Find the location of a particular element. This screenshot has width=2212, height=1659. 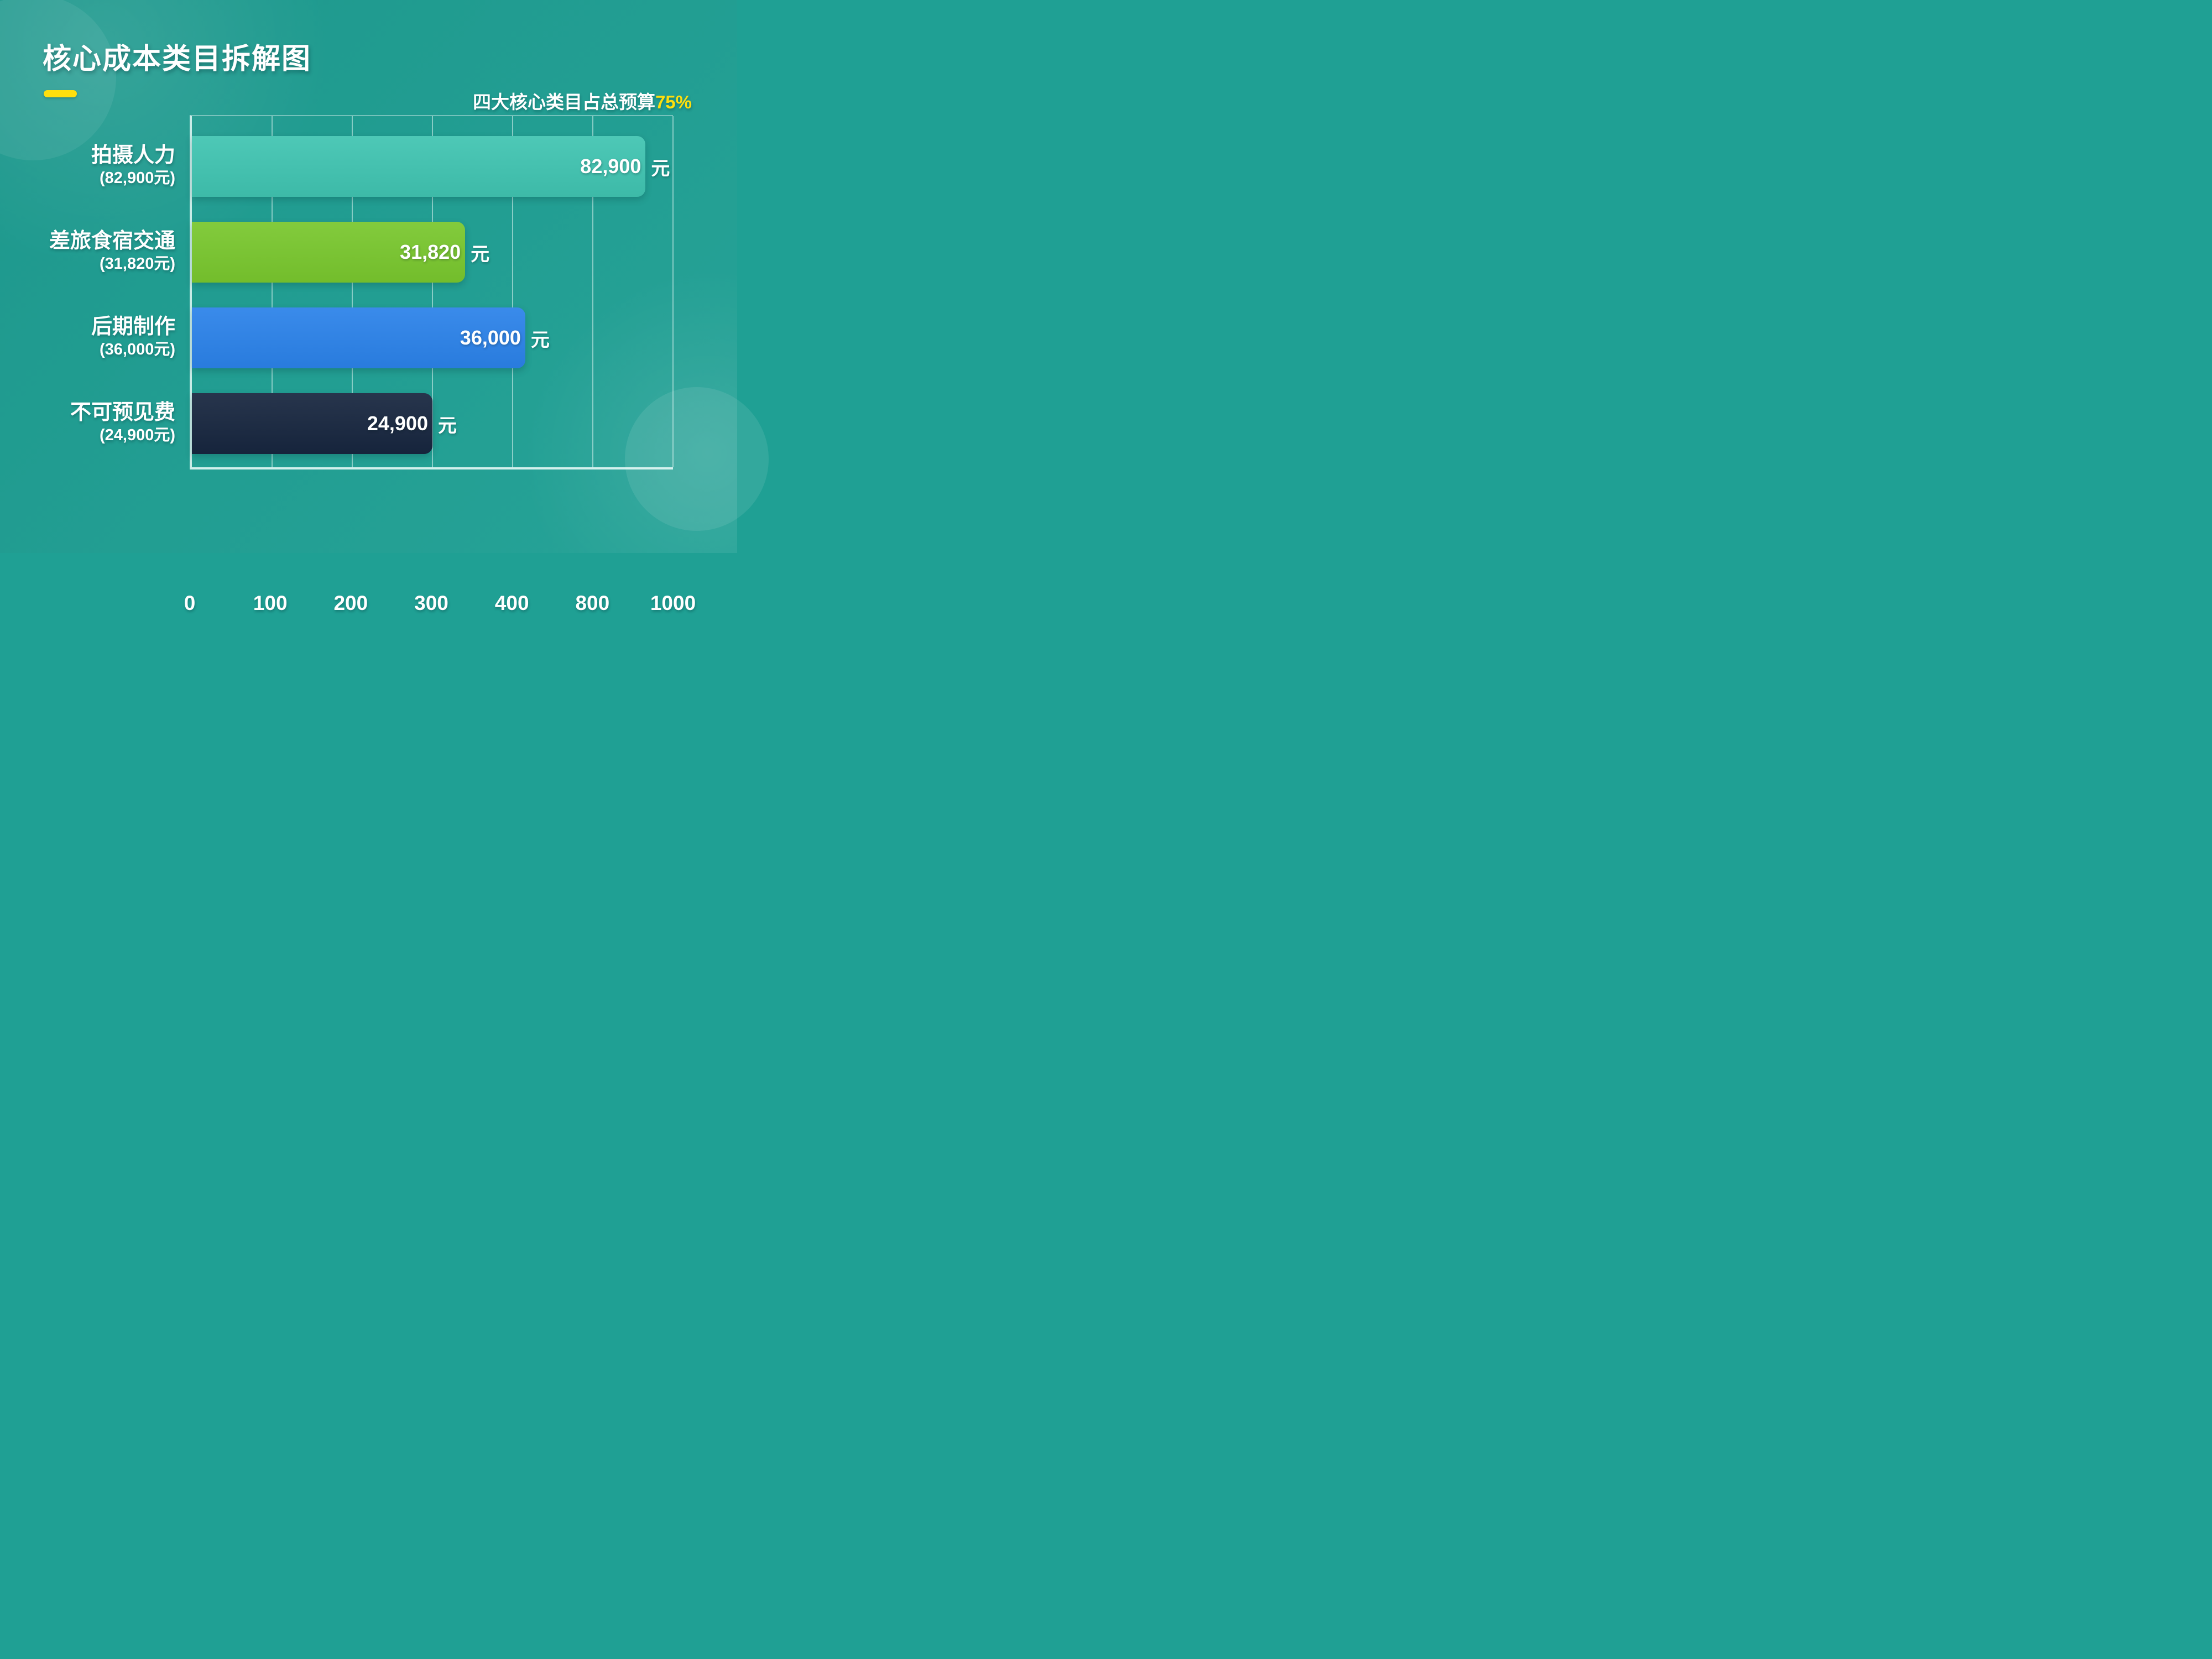

x-tick: 0 is located at coordinates (190, 603).